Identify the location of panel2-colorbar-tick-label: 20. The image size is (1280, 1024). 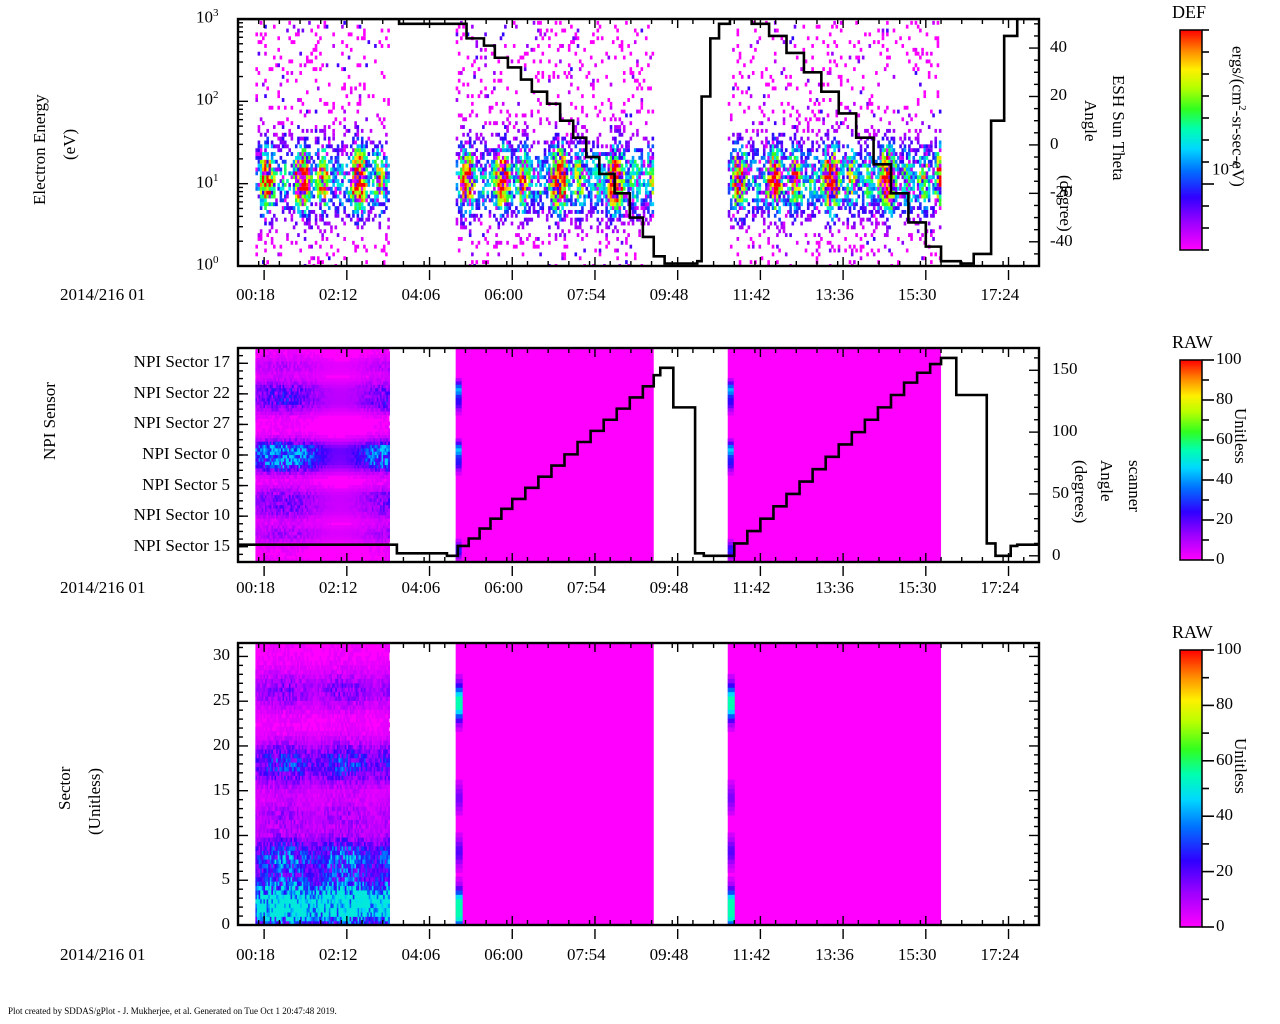
(1224, 518).